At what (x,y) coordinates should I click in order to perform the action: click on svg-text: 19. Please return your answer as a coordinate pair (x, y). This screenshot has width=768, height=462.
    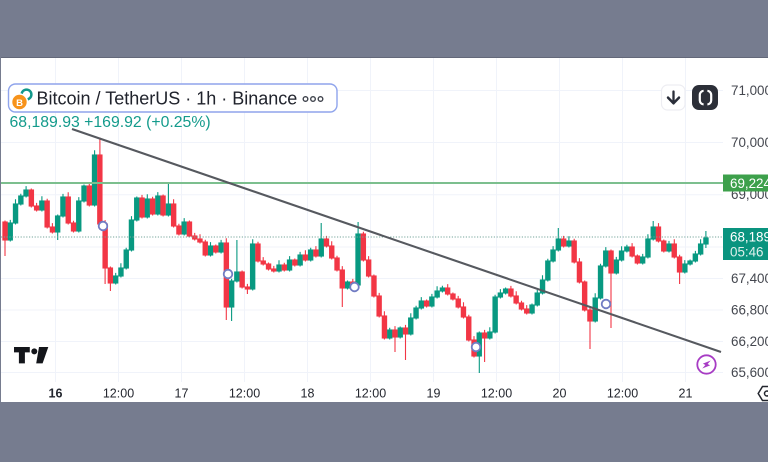
    Looking at the image, I should click on (434, 394).